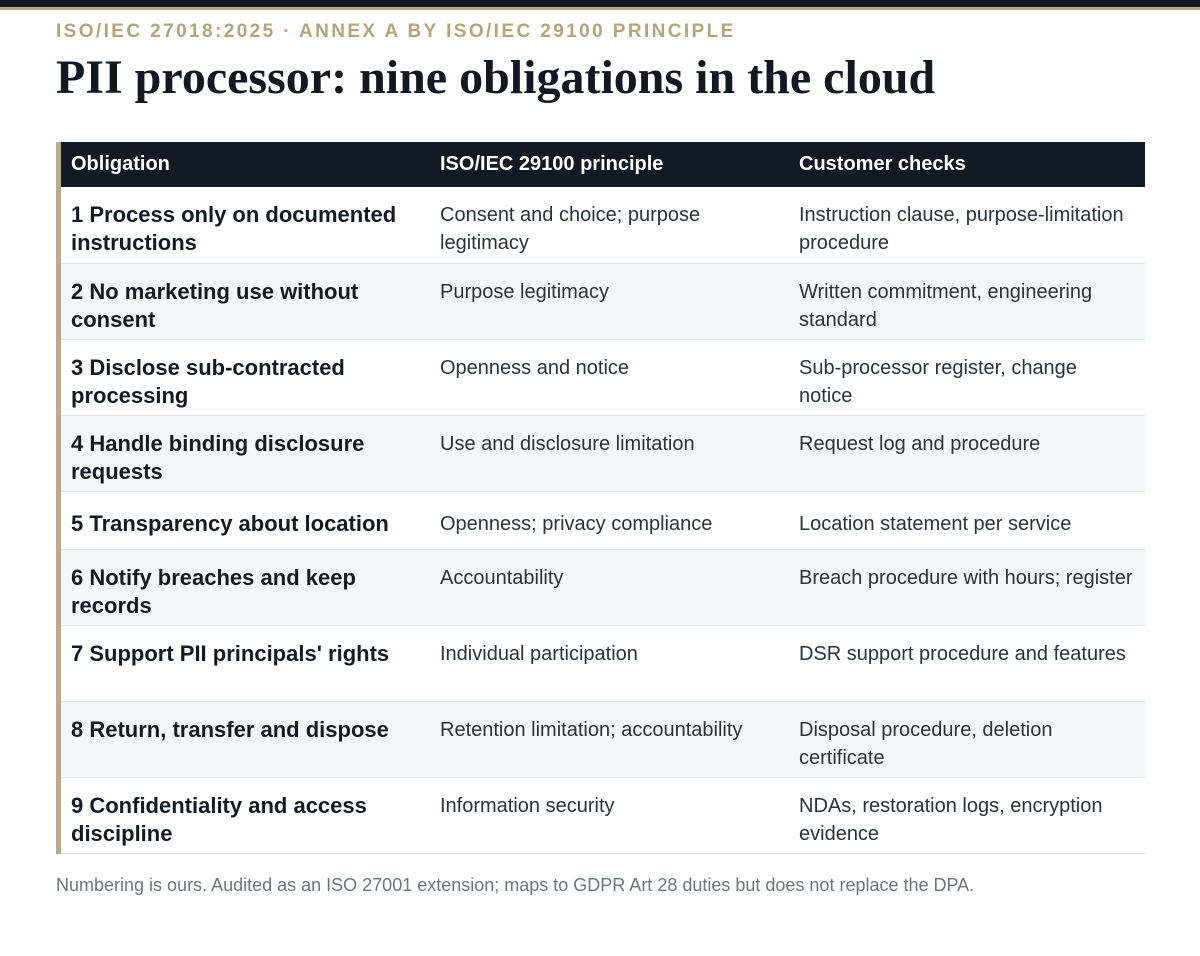  I want to click on principle-cell: Accountability, so click(502, 577).